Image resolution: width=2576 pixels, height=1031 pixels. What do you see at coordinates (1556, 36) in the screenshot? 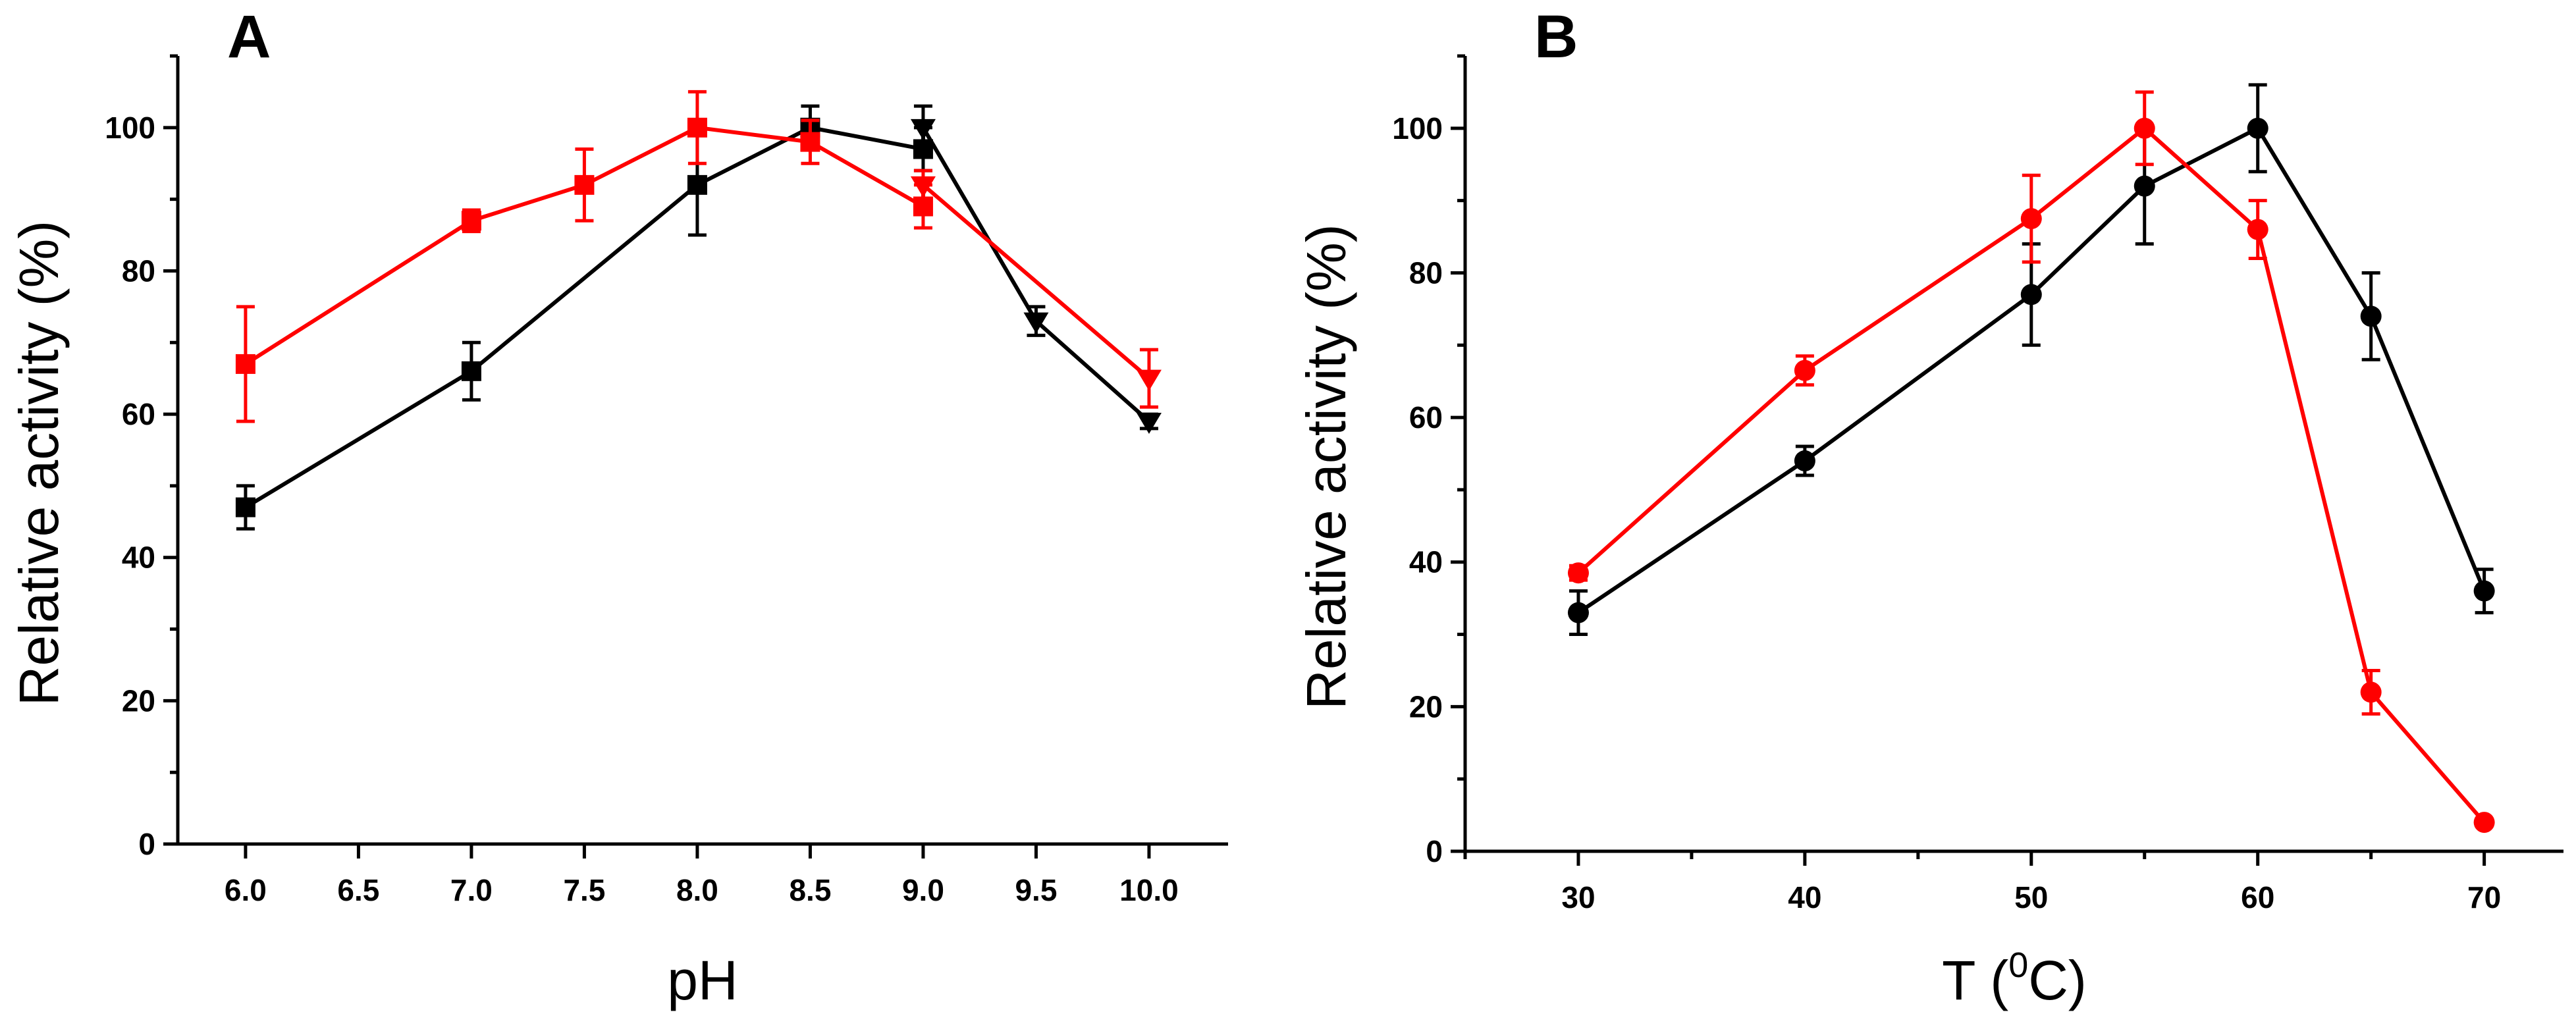
I see `panel-letter: B` at bounding box center [1556, 36].